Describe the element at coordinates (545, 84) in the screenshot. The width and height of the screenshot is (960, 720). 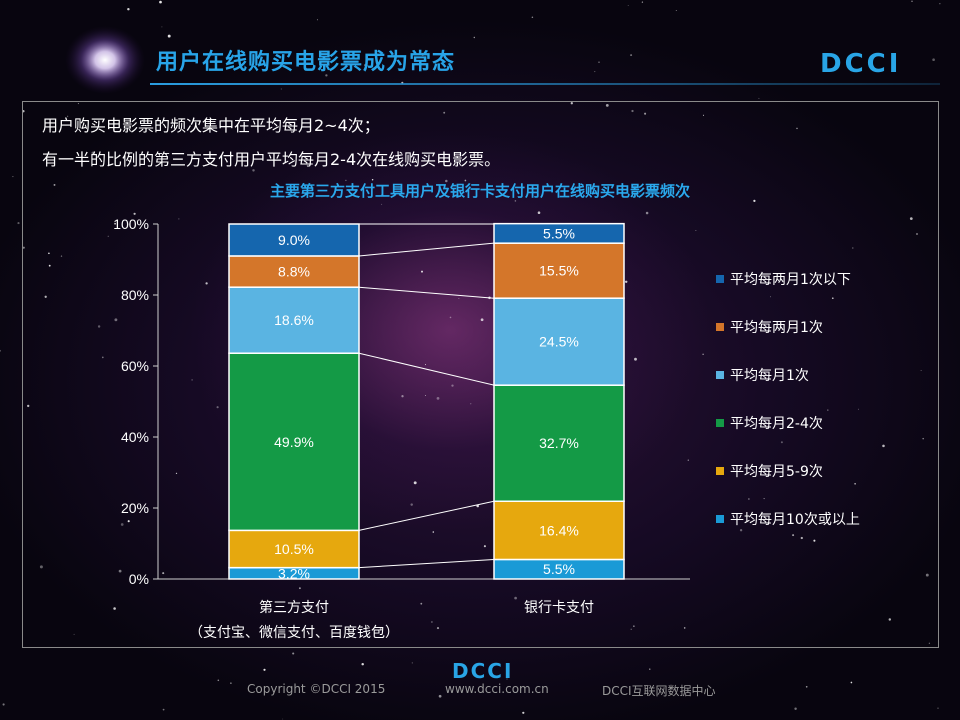
I see `title-underline` at that location.